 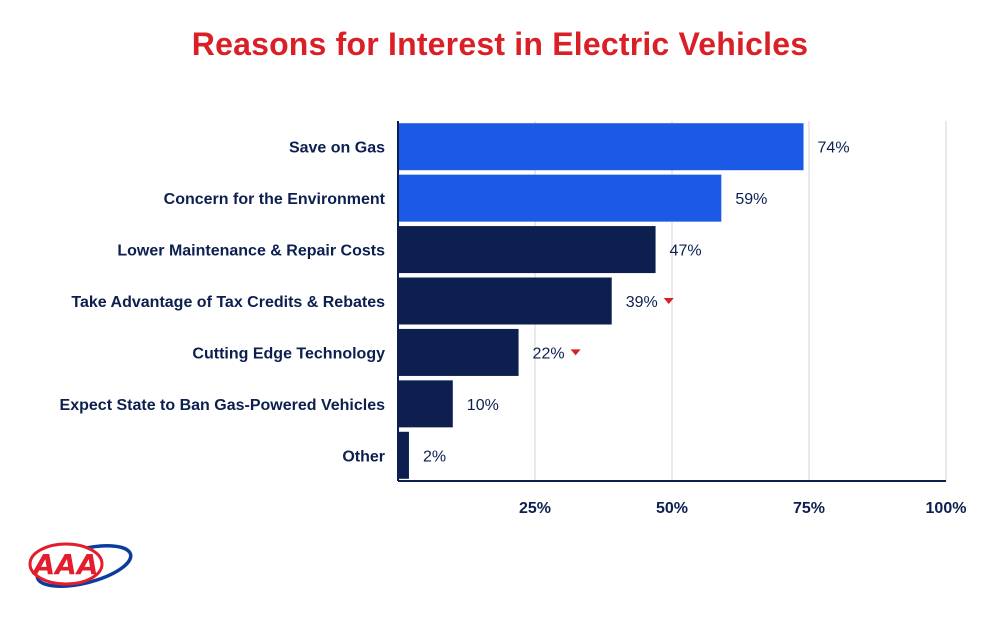 I want to click on category-label: Lower Maintenance & Repair Costs, so click(x=251, y=251).